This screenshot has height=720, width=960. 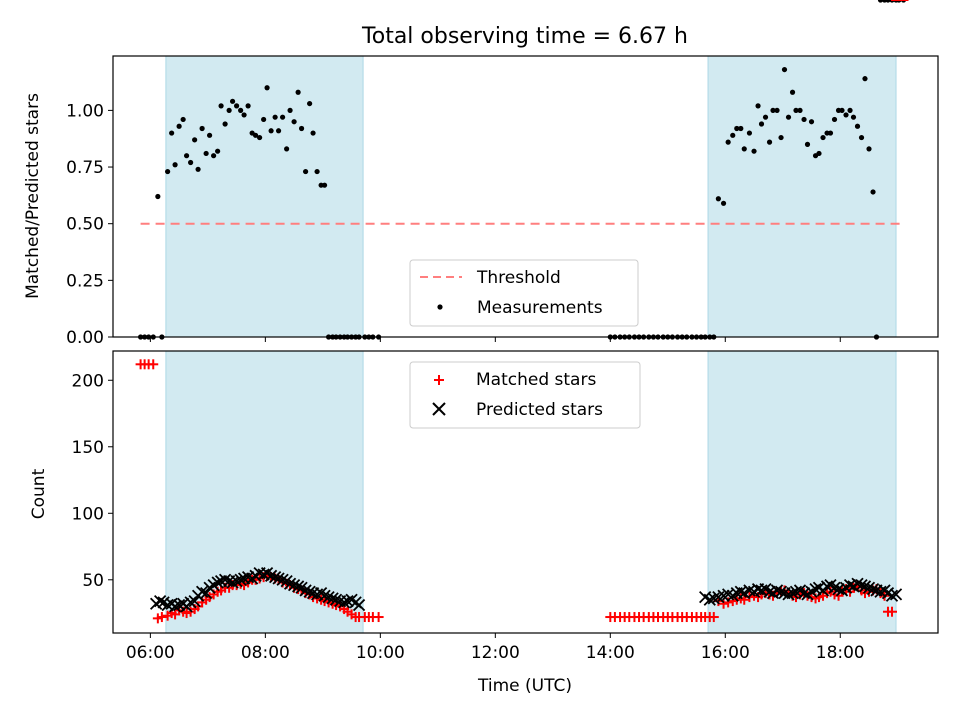 I want to click on top-y-tick-label: 0.25, so click(x=85, y=281).